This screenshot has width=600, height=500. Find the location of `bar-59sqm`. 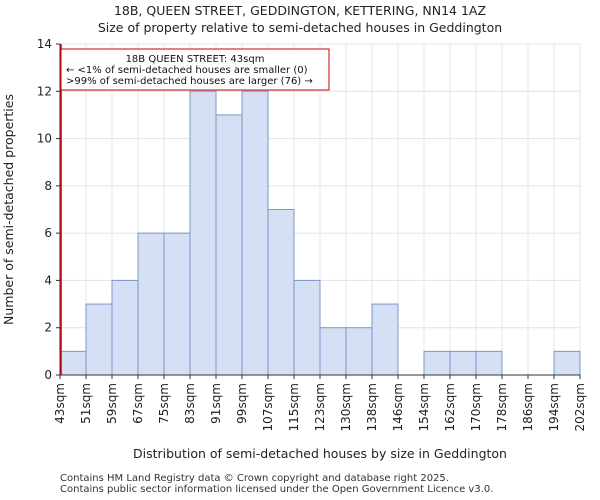

bar-59sqm is located at coordinates (125, 327).